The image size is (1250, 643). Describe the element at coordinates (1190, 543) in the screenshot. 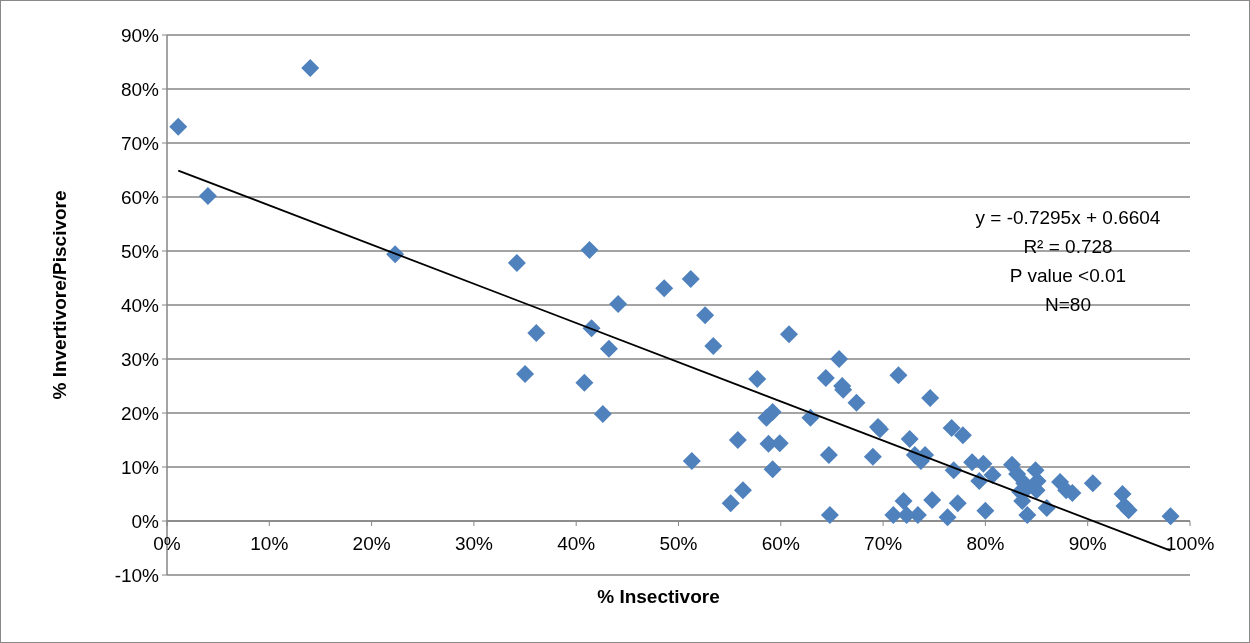

I see `x-tick-label: 100%` at that location.